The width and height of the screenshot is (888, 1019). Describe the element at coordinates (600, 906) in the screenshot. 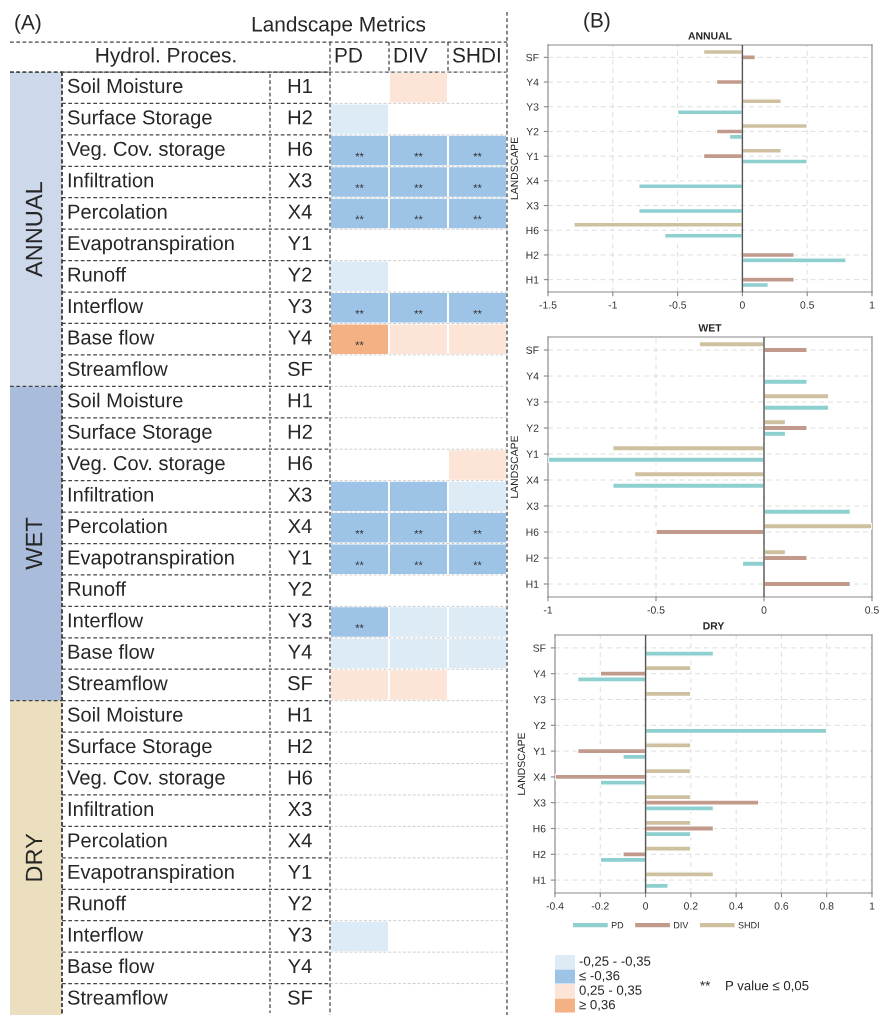

I see `x-tick-label: -0.2` at that location.